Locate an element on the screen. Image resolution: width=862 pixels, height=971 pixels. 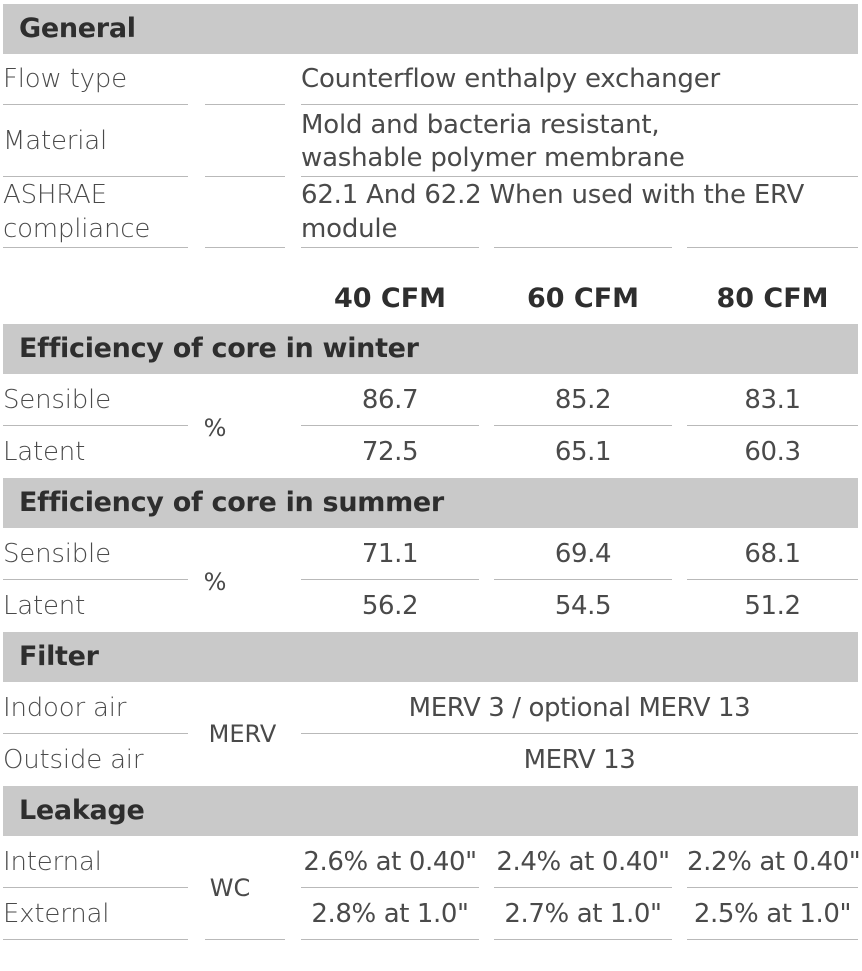
value-summer-latent-40: 56.2 is located at coordinates (390, 606).